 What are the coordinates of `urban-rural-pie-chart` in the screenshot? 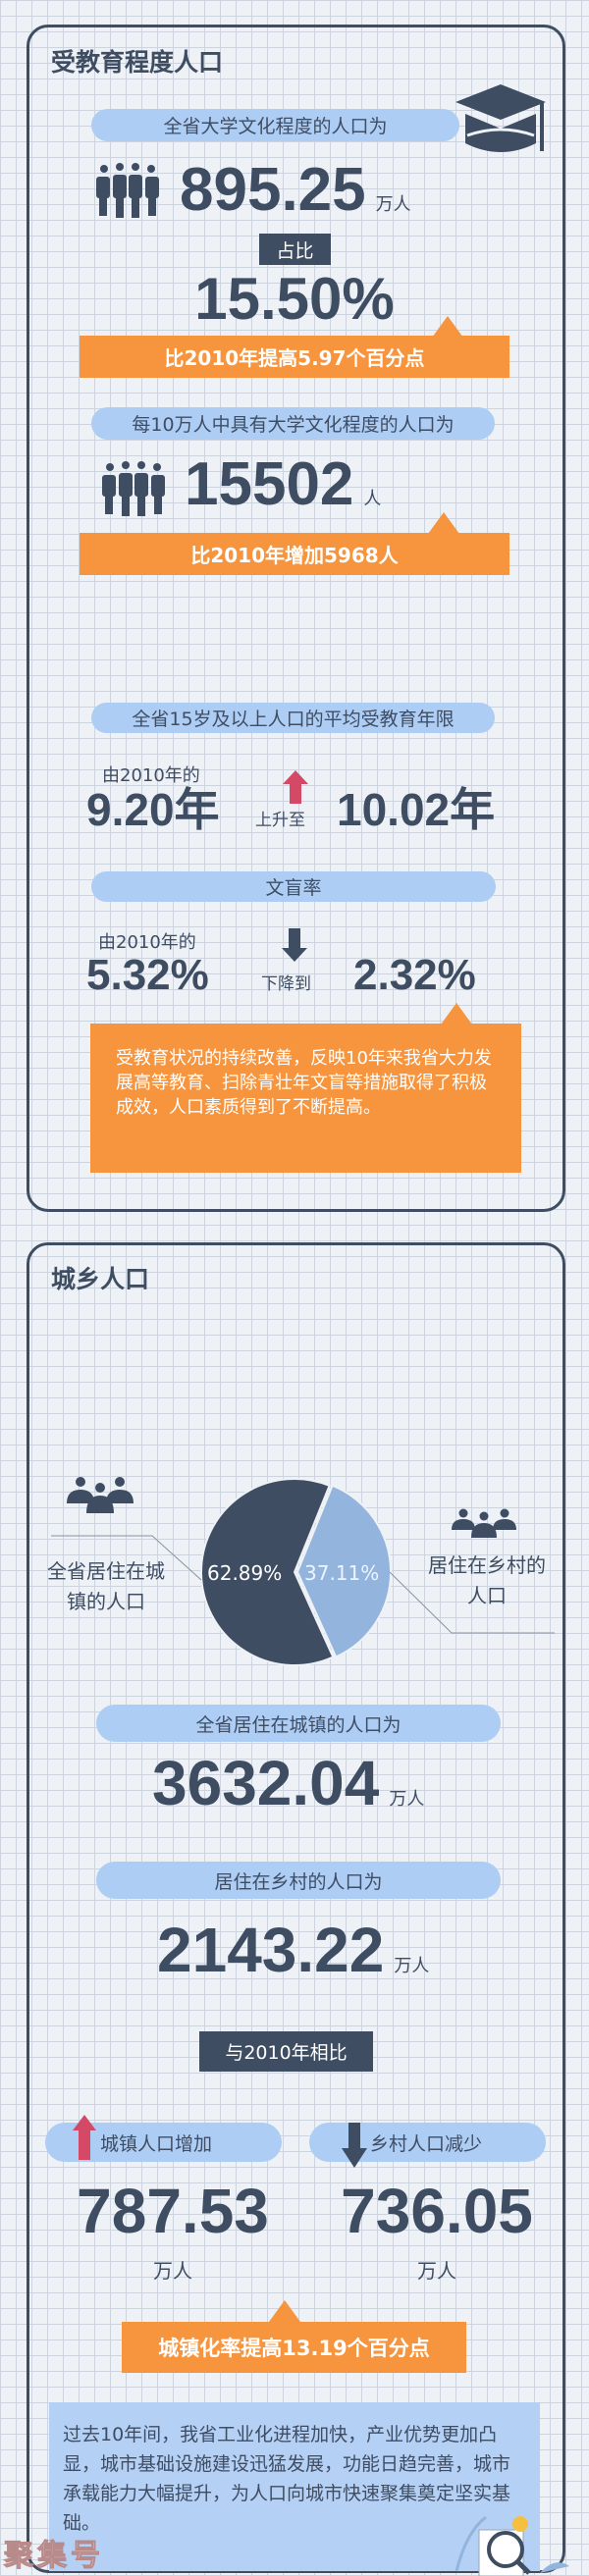 It's located at (303, 1572).